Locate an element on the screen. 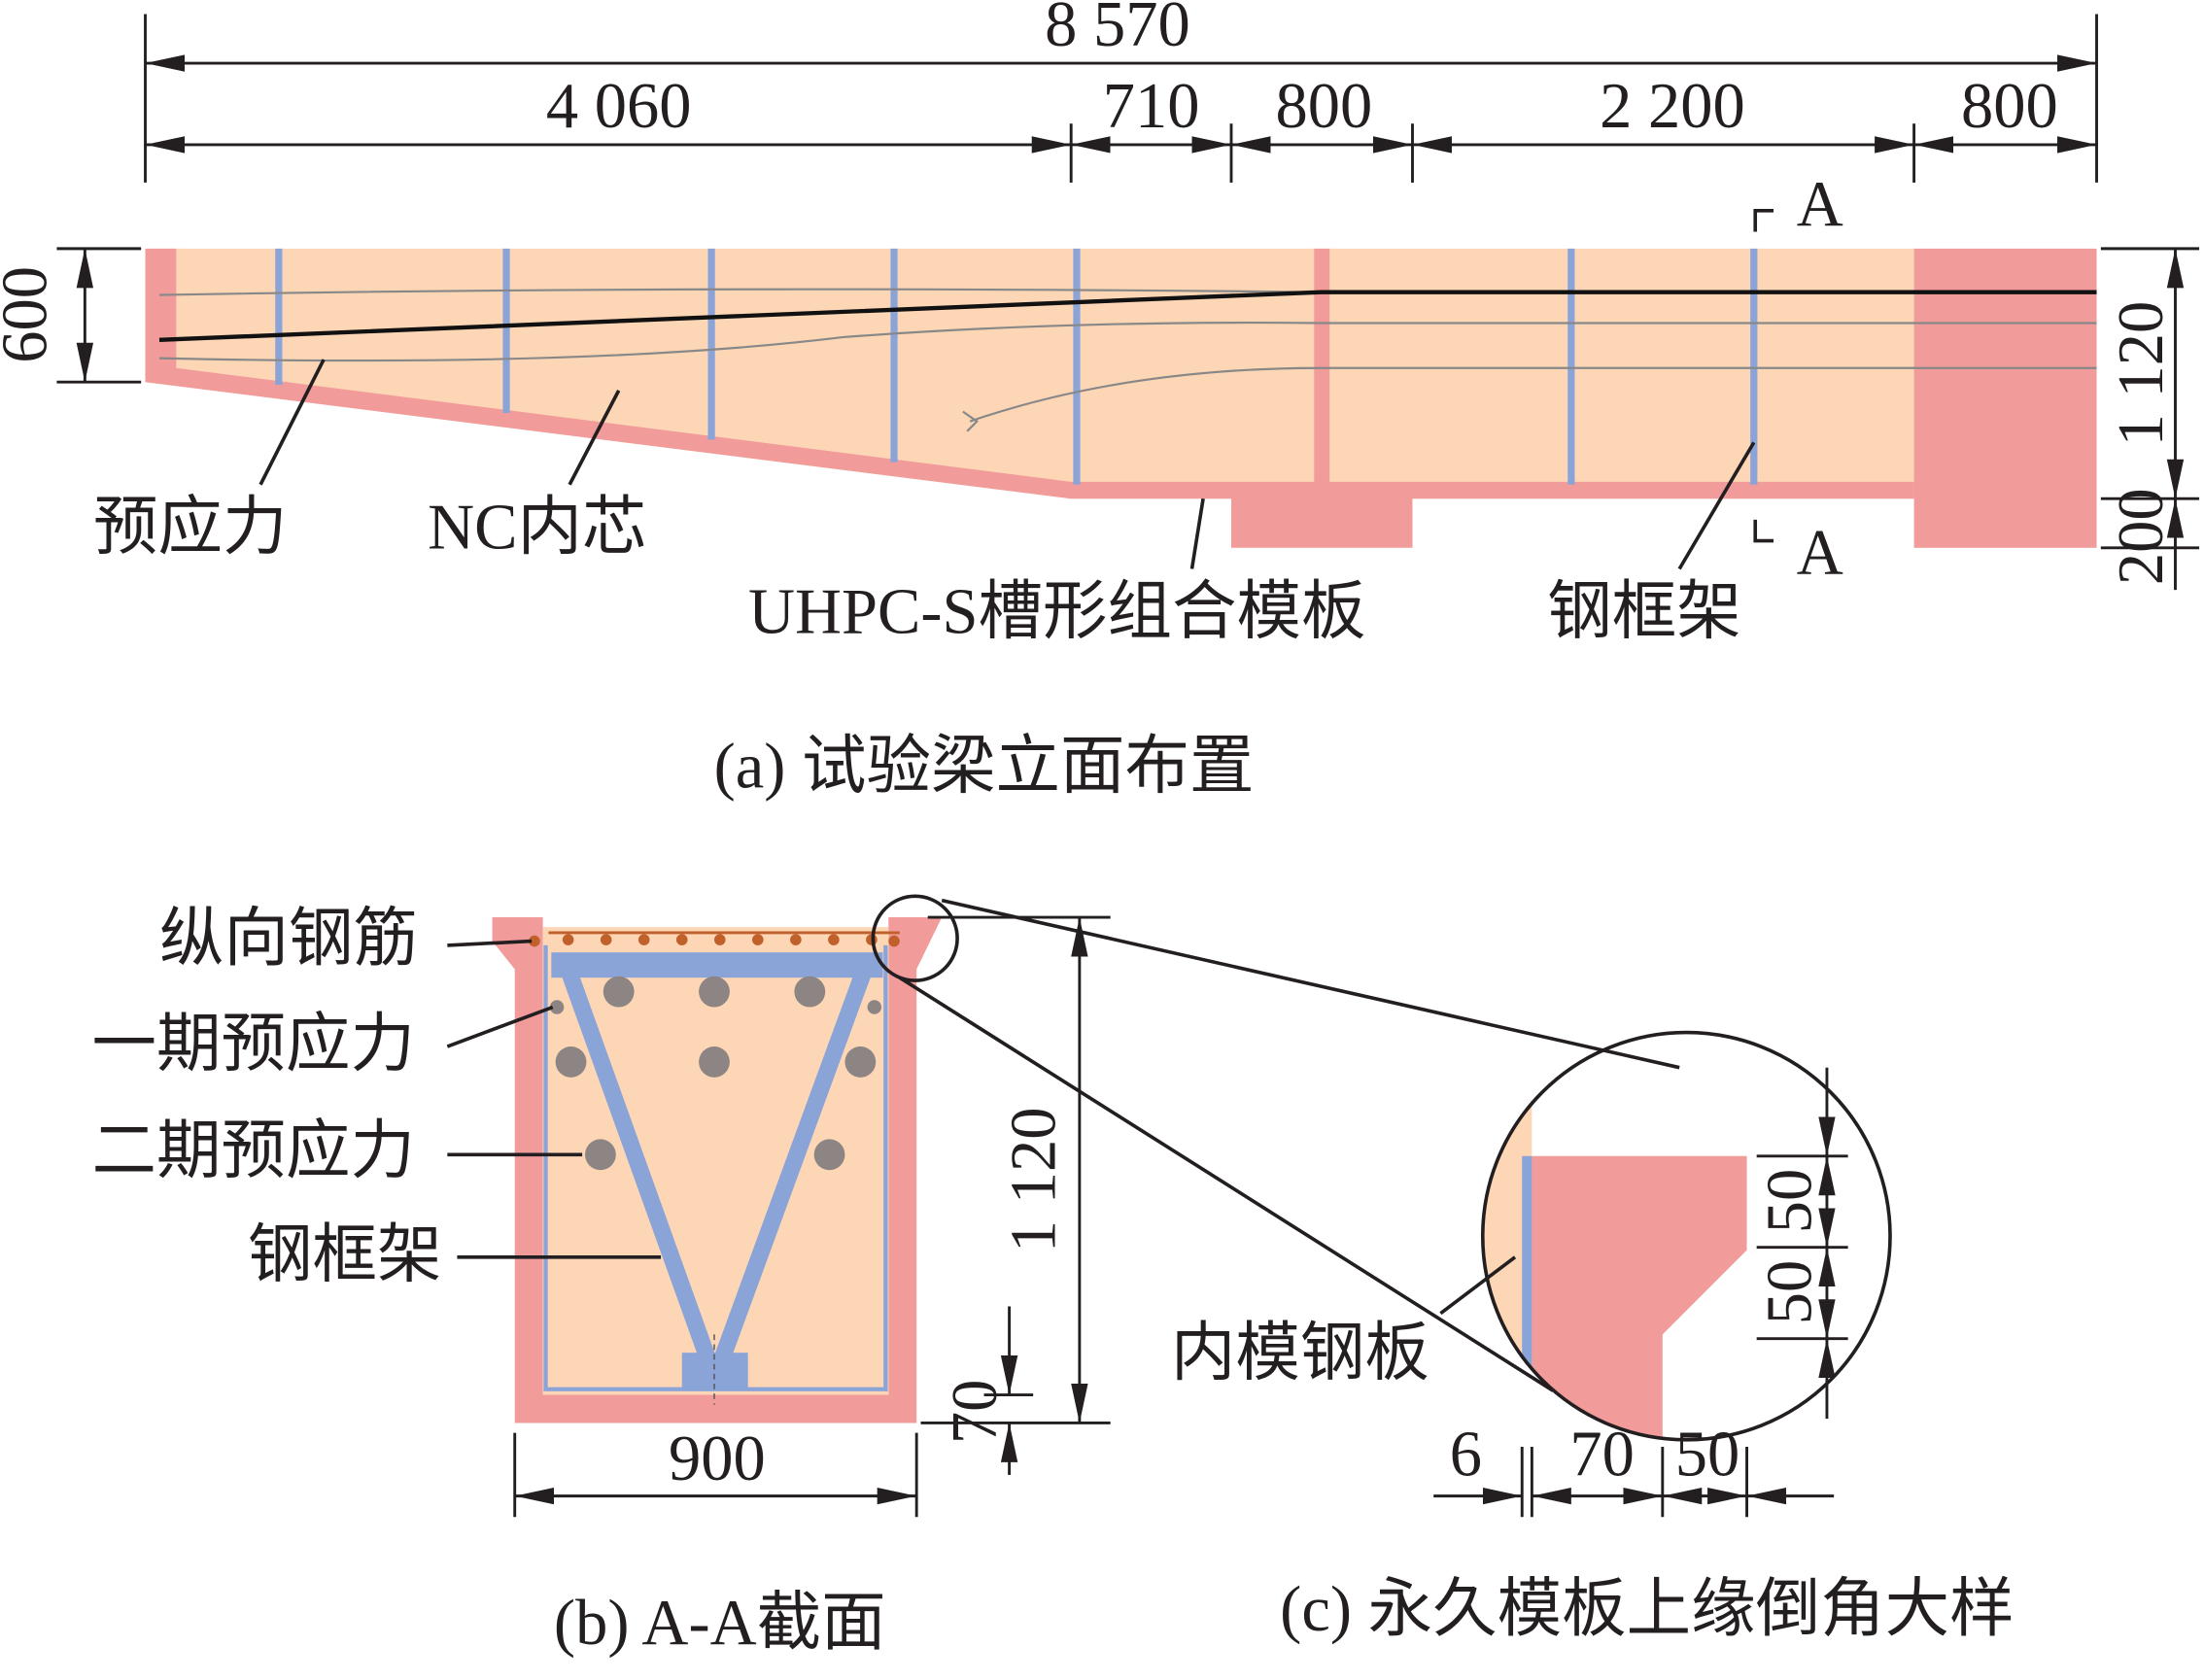 This screenshot has width=2204, height=1680. dim-width: 900 is located at coordinates (717, 1458).